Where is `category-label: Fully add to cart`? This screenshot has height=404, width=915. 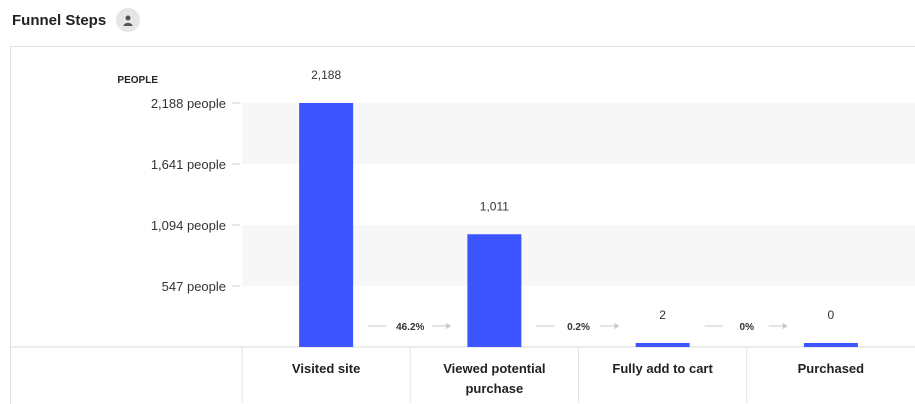 category-label: Fully add to cart is located at coordinates (662, 368).